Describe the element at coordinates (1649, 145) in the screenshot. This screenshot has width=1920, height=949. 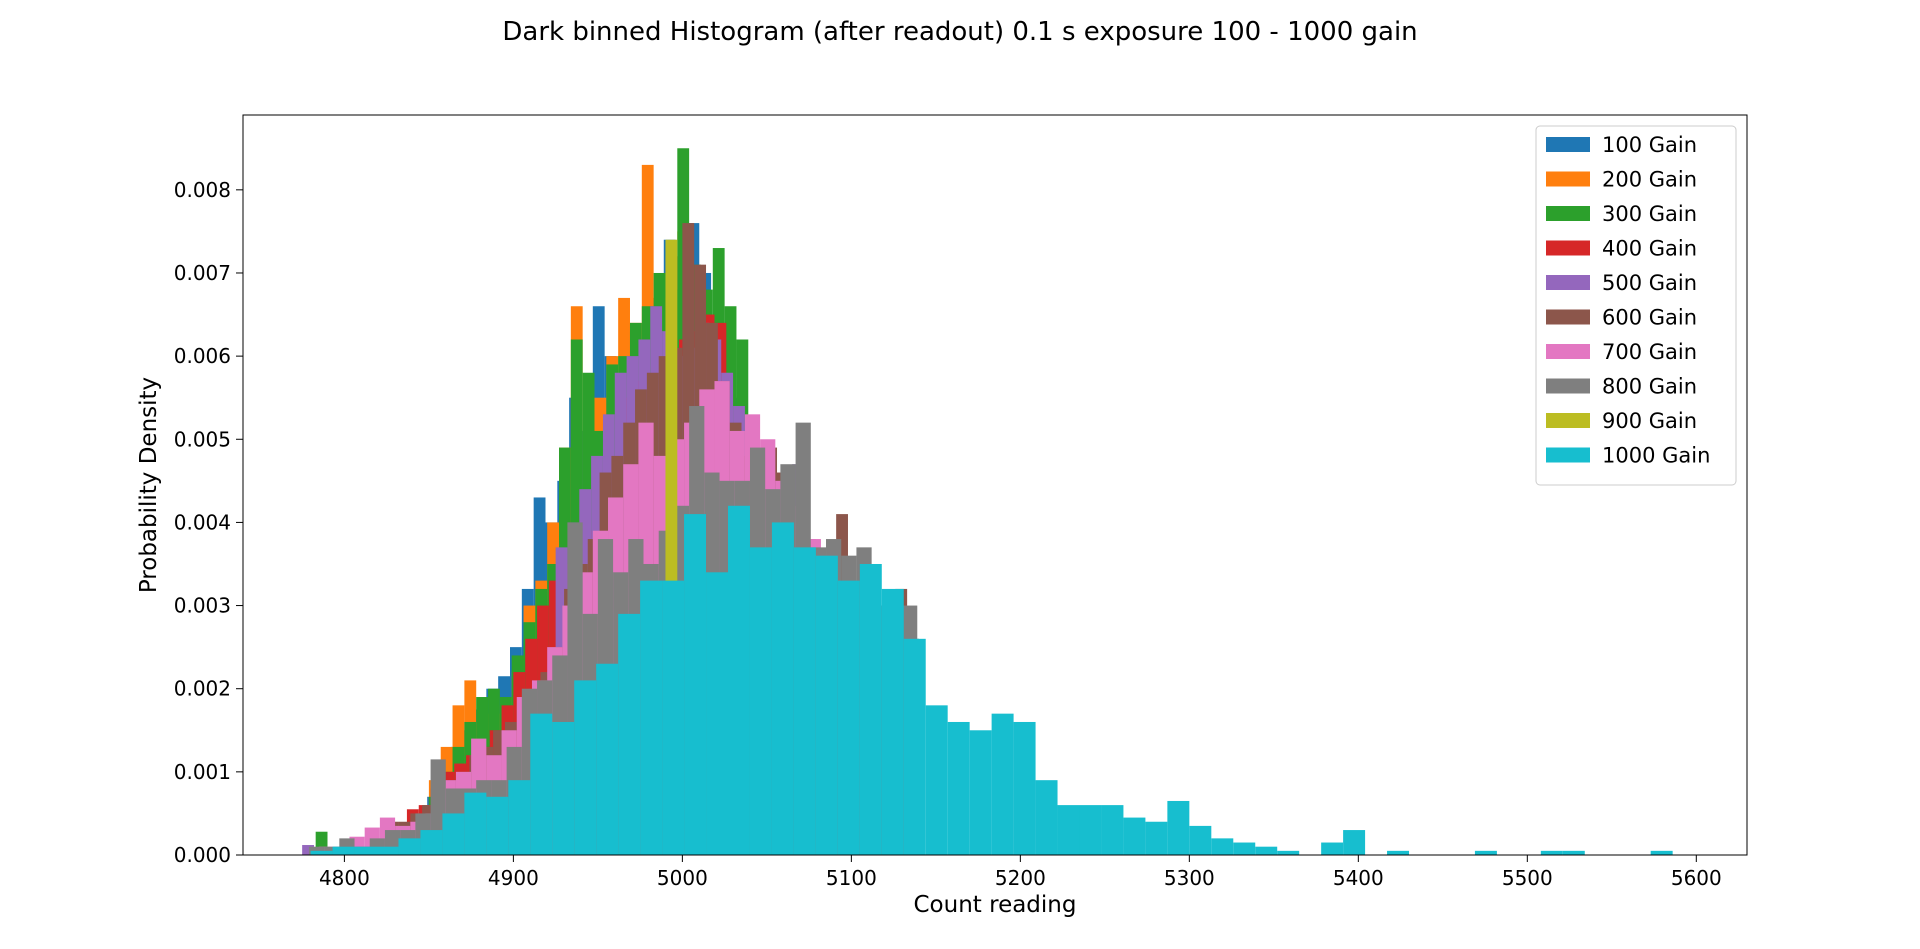
I see `legend-label: 100 Gain` at that location.